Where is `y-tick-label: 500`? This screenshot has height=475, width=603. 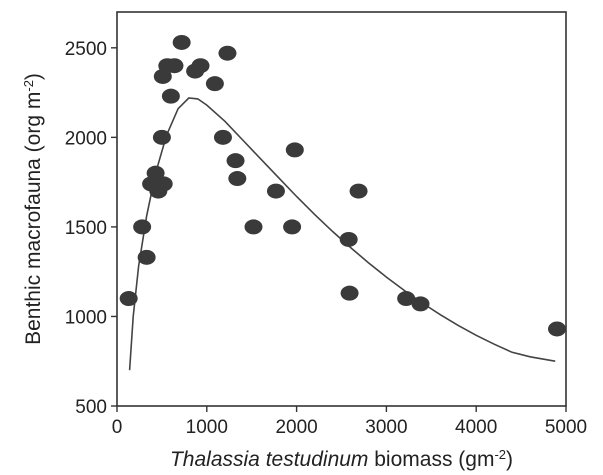 y-tick-label: 500 is located at coordinates (91, 407).